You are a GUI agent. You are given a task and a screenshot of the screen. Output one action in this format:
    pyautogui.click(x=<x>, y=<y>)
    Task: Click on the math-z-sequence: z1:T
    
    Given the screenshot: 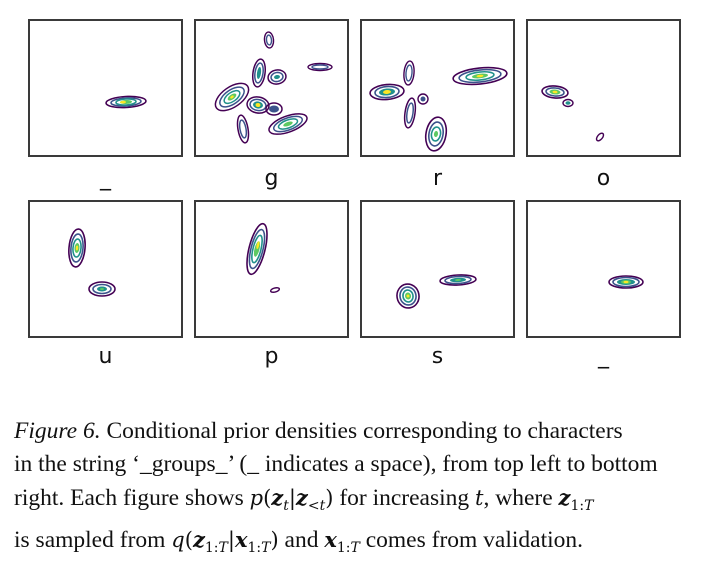 What is the action you would take?
    pyautogui.click(x=576, y=500)
    